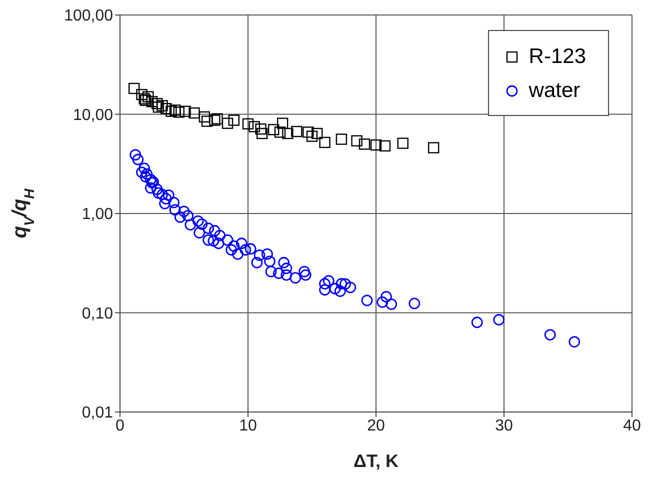 The width and height of the screenshot is (663, 485). What do you see at coordinates (554, 91) in the screenshot?
I see `legend-label: water` at bounding box center [554, 91].